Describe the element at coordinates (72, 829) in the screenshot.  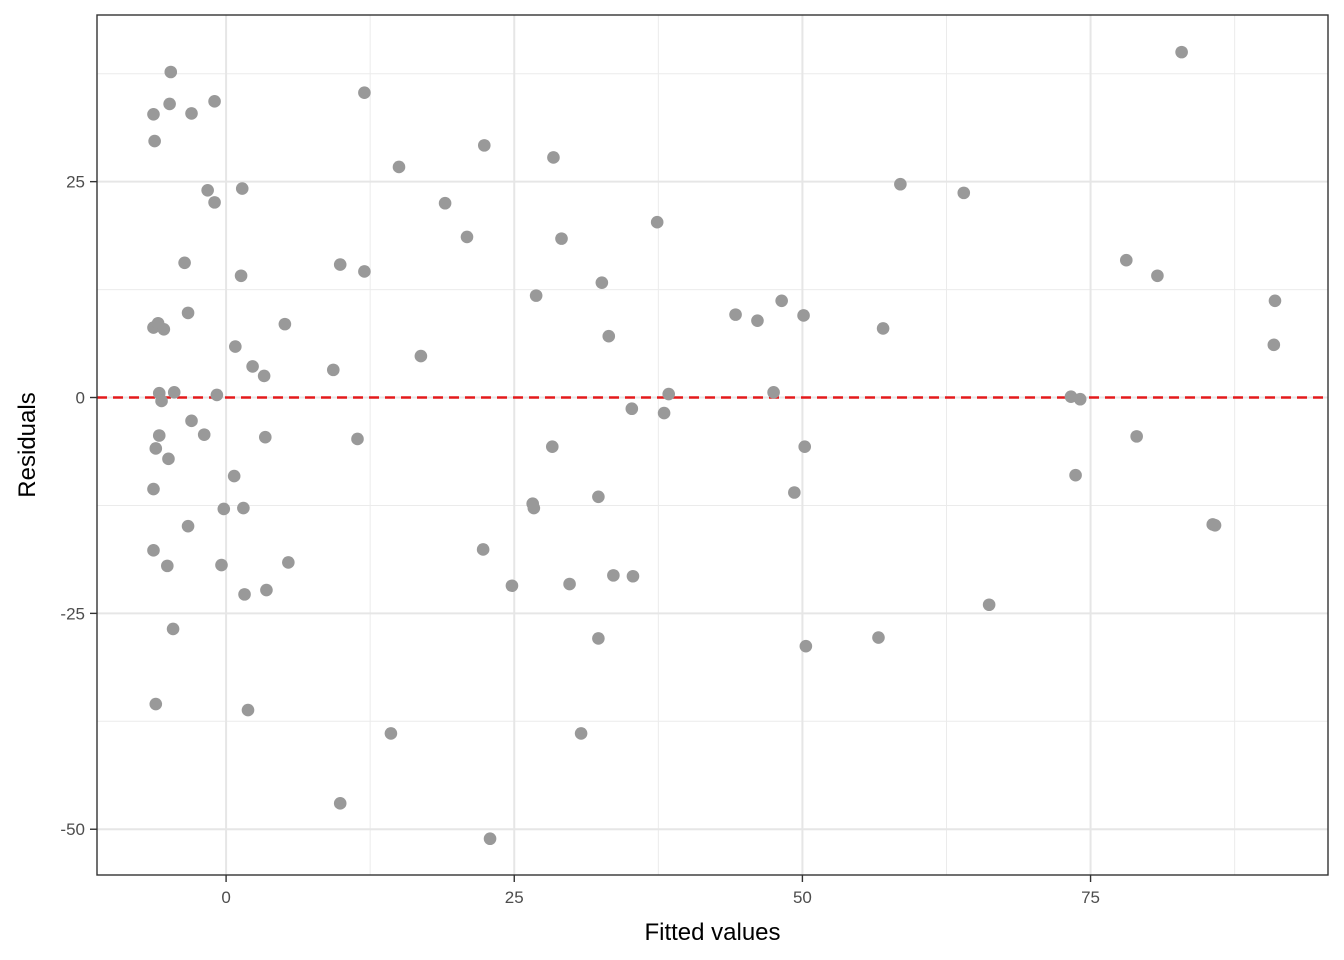
I see `y-tick-label: -50` at that location.